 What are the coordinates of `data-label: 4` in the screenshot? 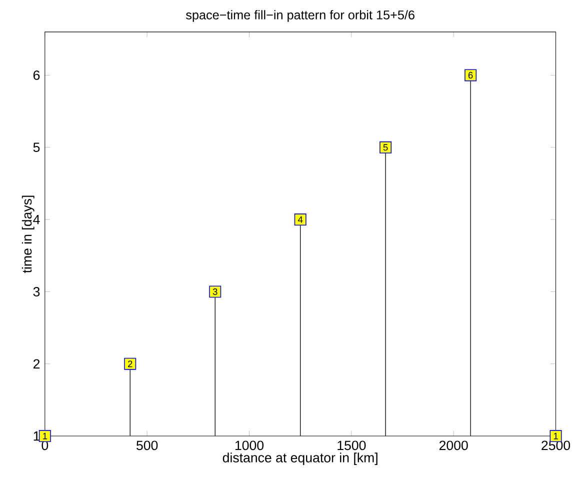 It's located at (300, 219).